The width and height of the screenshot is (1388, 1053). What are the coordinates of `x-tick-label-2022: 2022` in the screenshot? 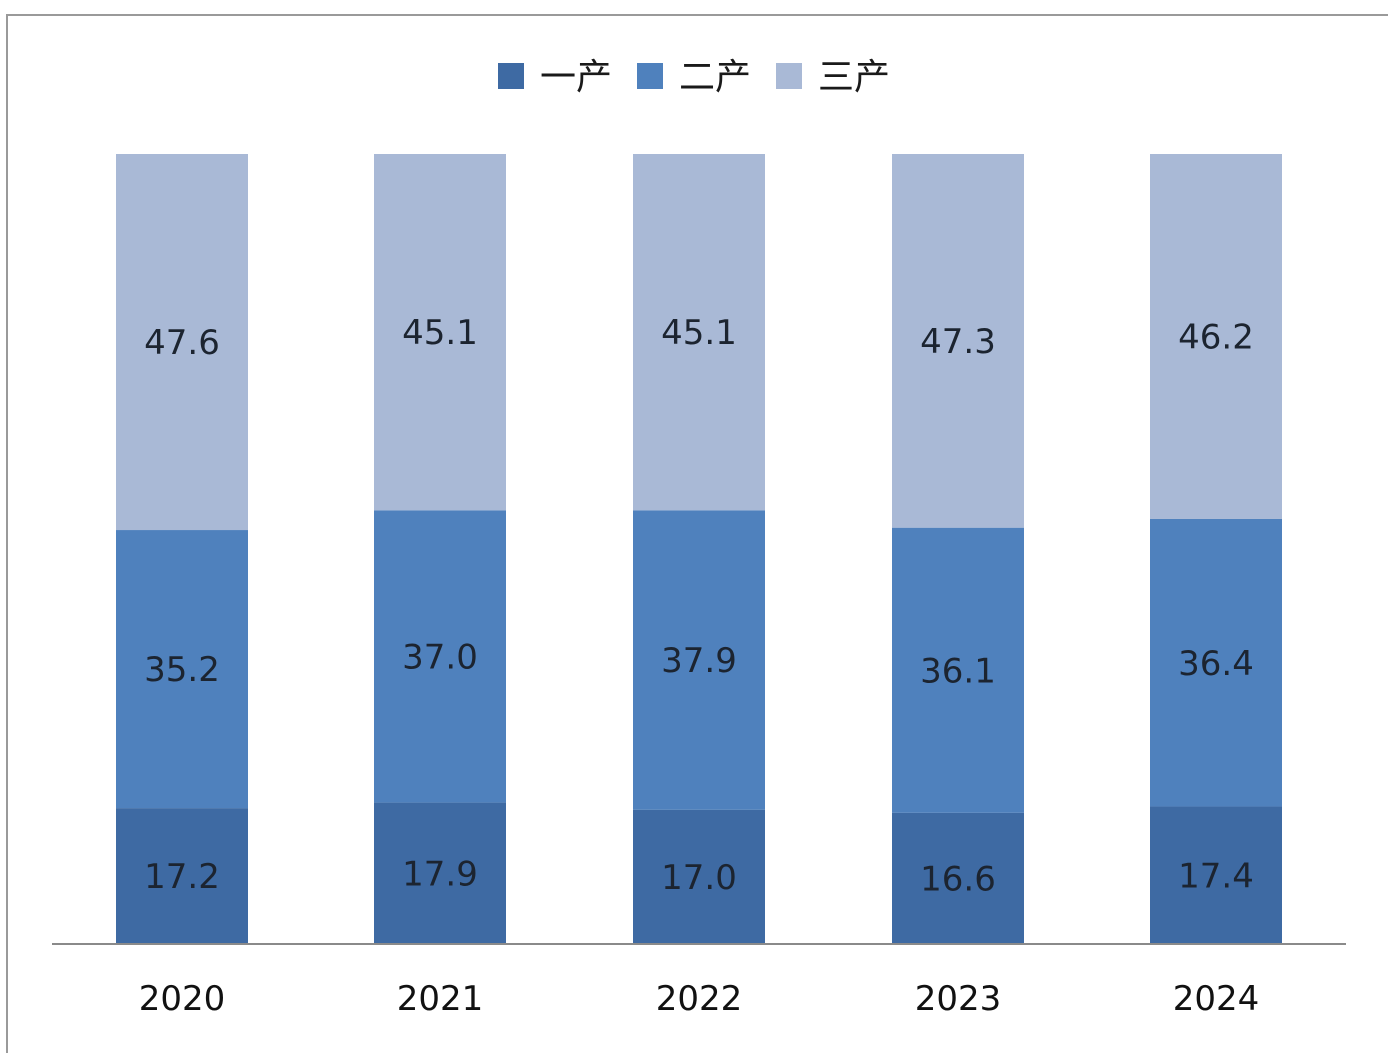 It's located at (699, 999).